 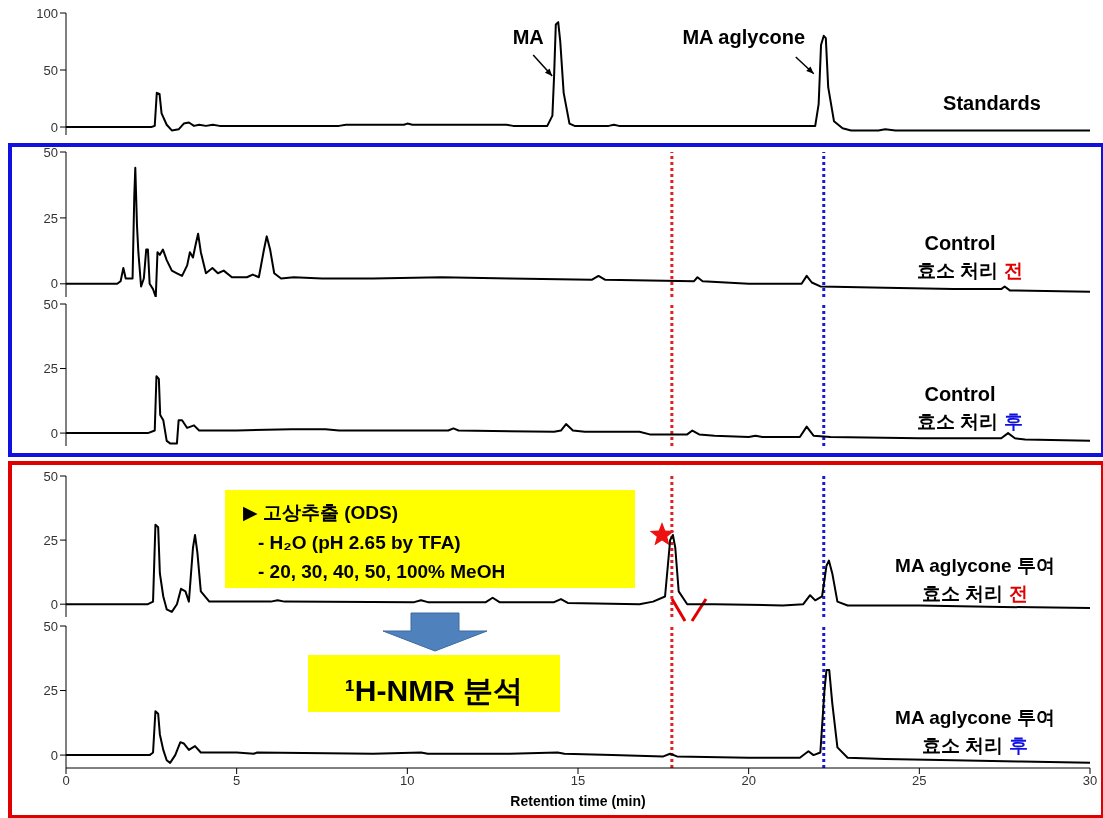 I want to click on annotation: MA, so click(x=528, y=37).